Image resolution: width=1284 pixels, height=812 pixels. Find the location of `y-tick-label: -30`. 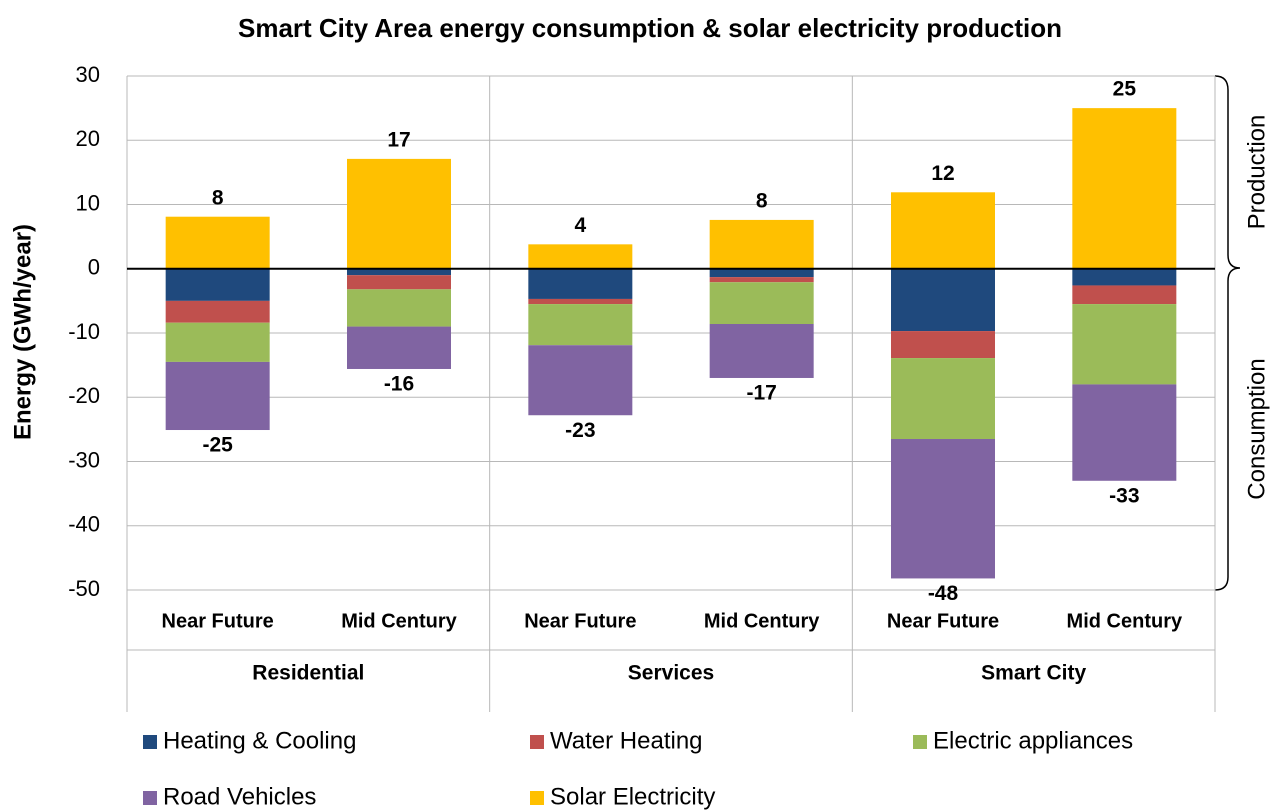

y-tick-label: -30 is located at coordinates (84, 459).